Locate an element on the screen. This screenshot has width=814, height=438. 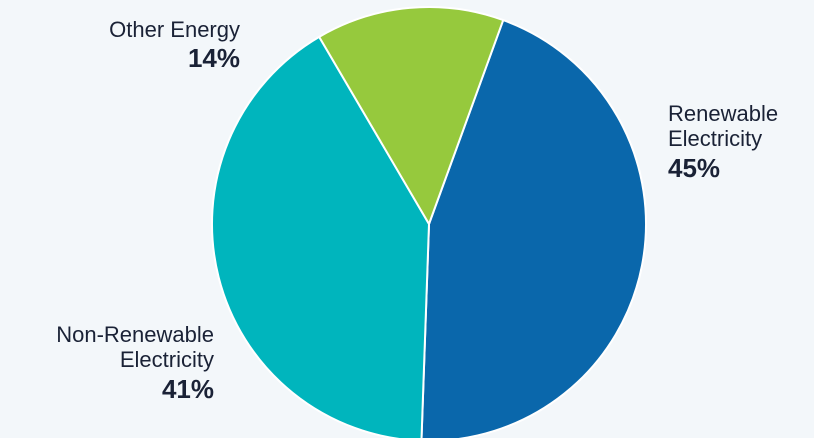
pie-slice-other-energy is located at coordinates (411, 115).